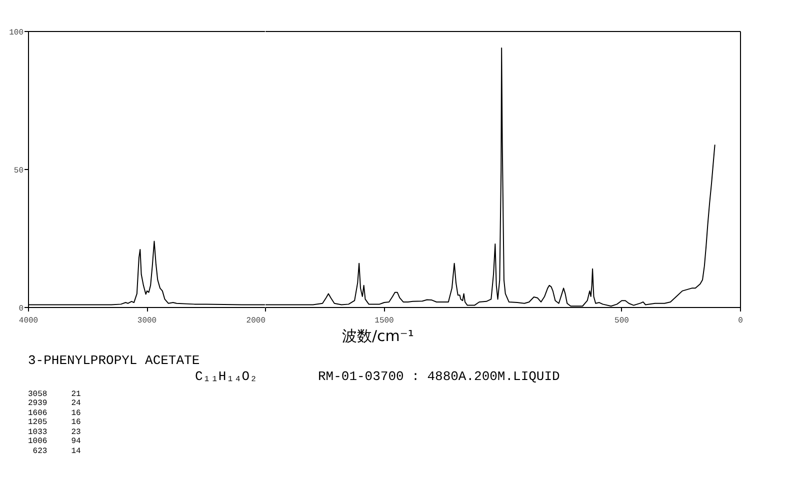 This screenshot has height=482, width=794. I want to click on text: 1033 23, so click(54, 433).